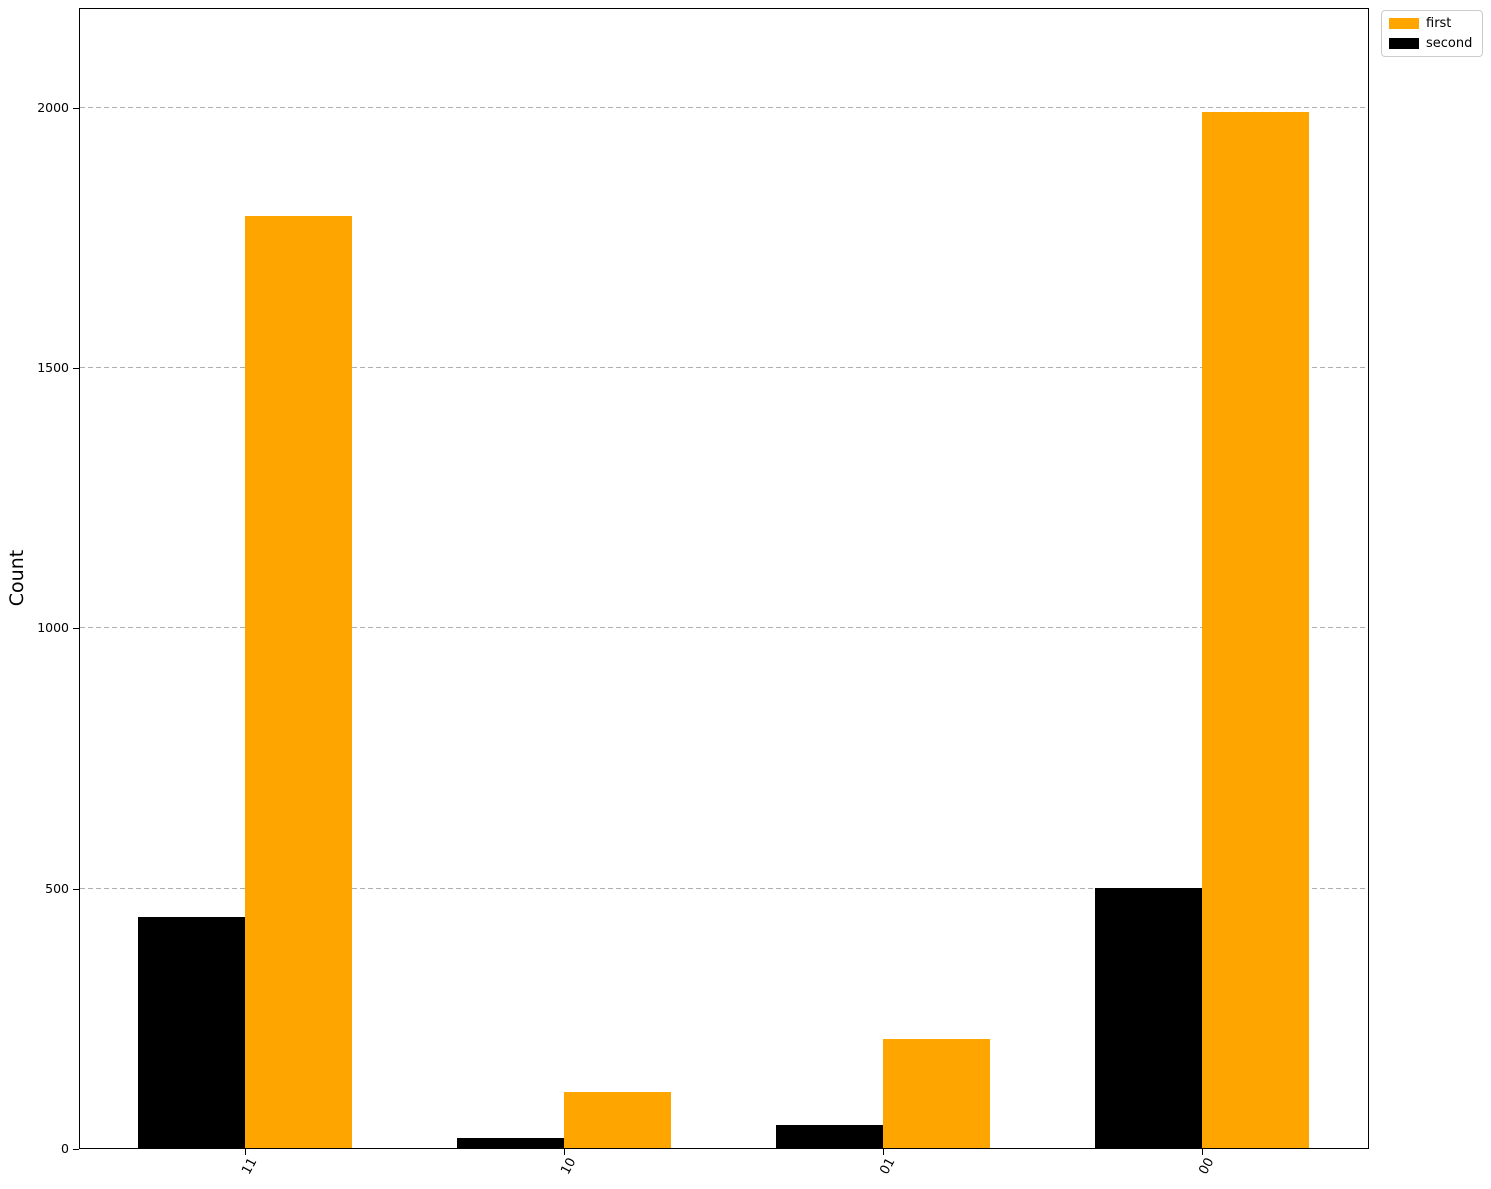  Describe the element at coordinates (250, 1166) in the screenshot. I see `x-tick-label-11: 11` at that location.